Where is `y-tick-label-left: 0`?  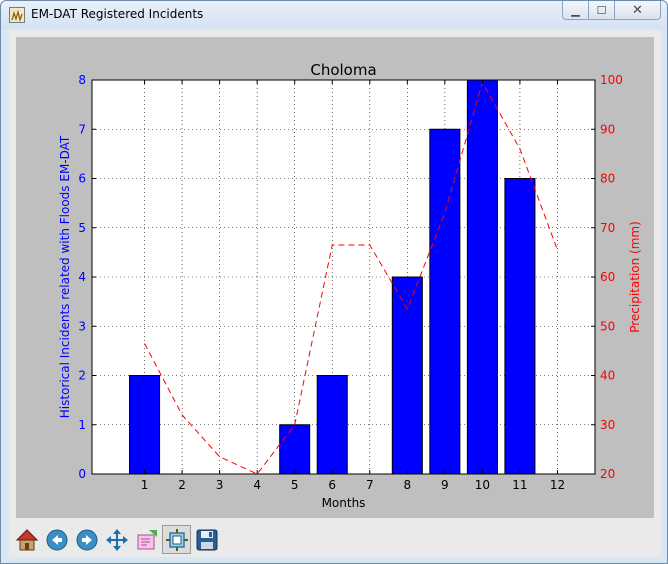
y-tick-label-left: 0 is located at coordinates (82, 474).